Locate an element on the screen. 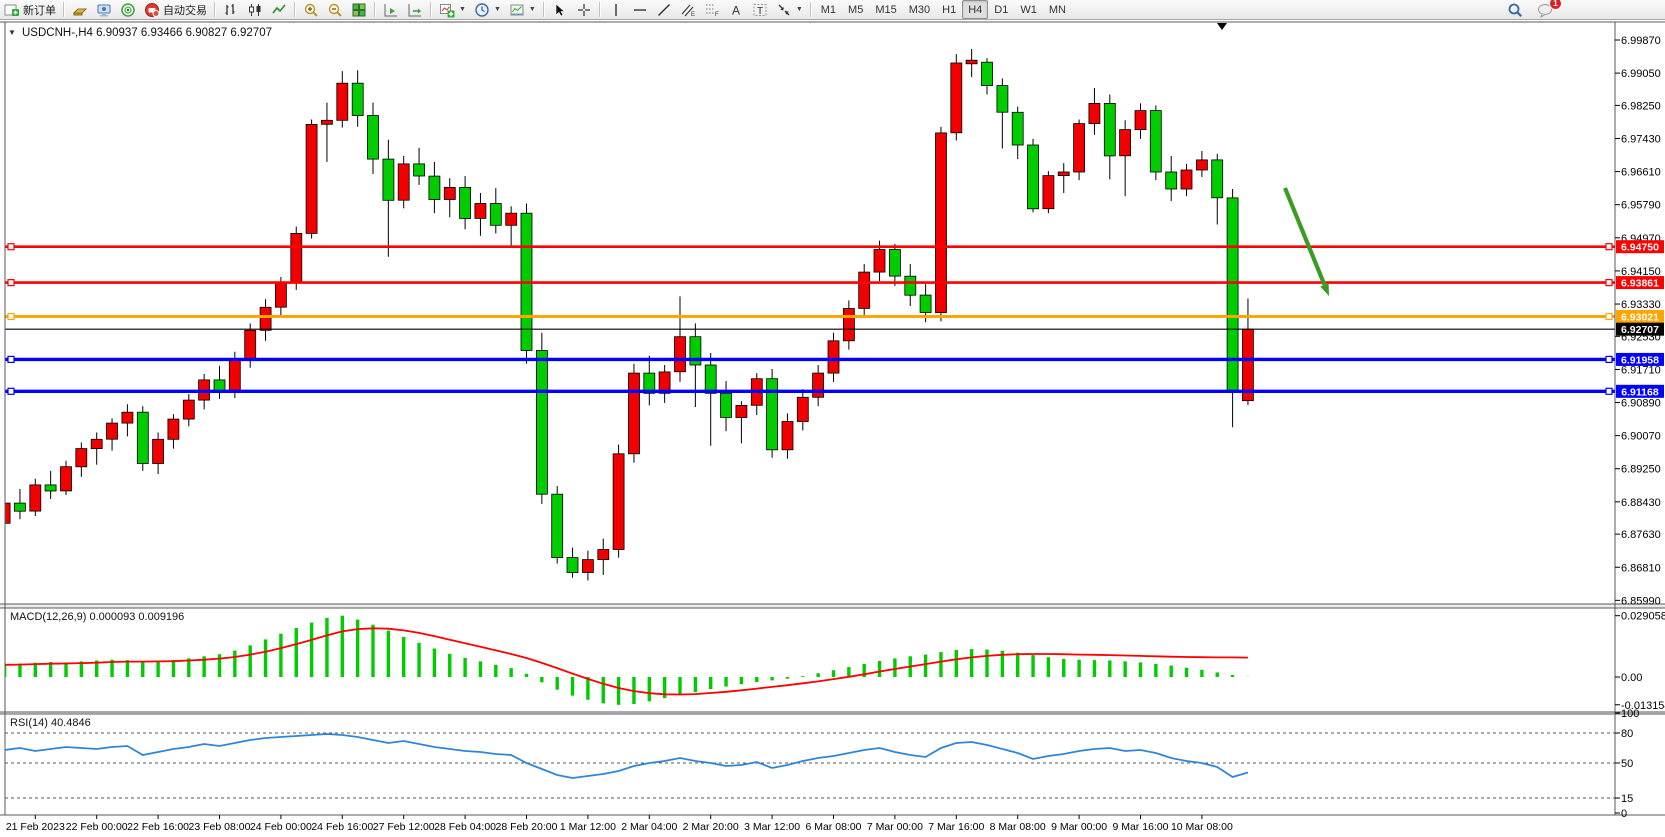  svg-text: 9 Mar 16:00 is located at coordinates (1140, 827).